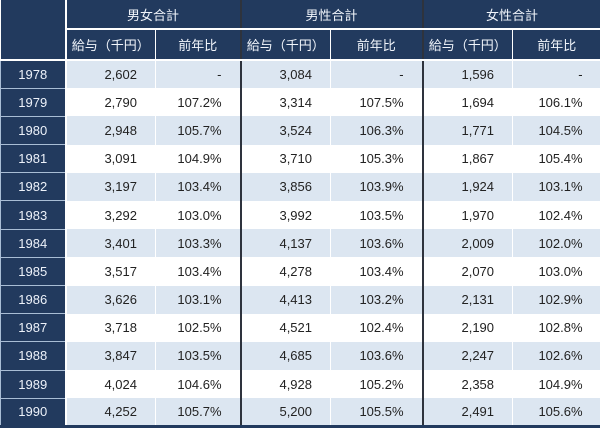  I want to click on value-cell: 105.6%, so click(556, 412).